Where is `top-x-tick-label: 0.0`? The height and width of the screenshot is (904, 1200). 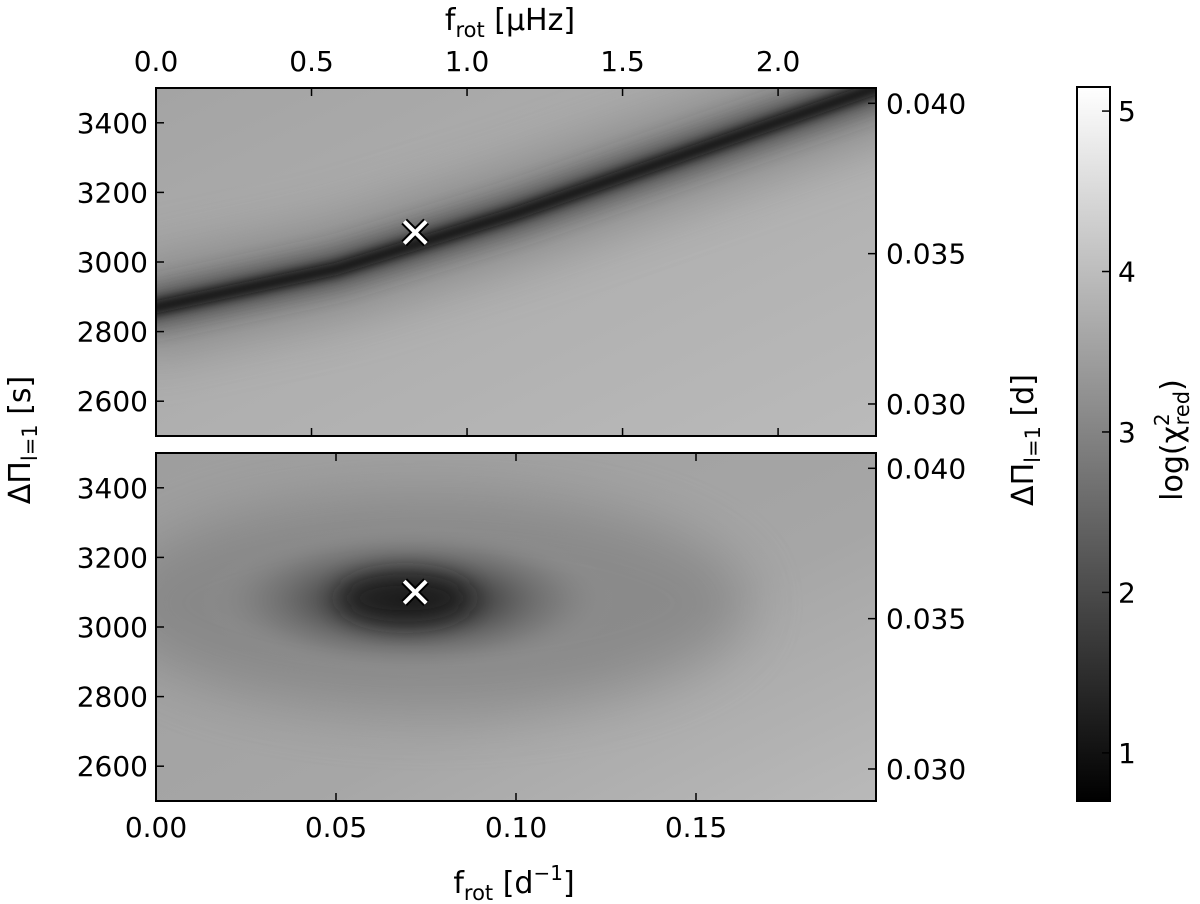 top-x-tick-label: 0.0 is located at coordinates (156, 61).